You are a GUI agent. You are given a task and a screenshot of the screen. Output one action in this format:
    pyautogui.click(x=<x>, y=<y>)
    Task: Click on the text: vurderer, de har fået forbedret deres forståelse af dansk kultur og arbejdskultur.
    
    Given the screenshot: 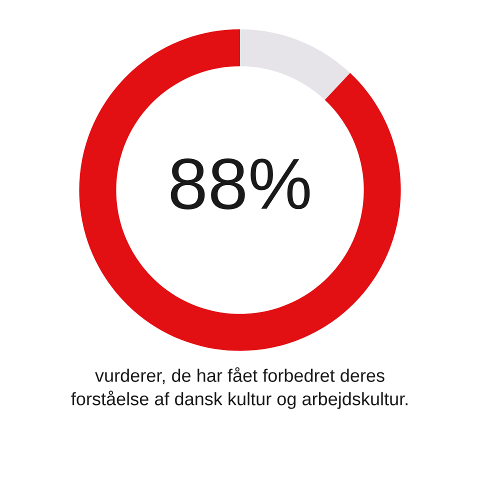 What is the action you would take?
    pyautogui.click(x=239, y=388)
    